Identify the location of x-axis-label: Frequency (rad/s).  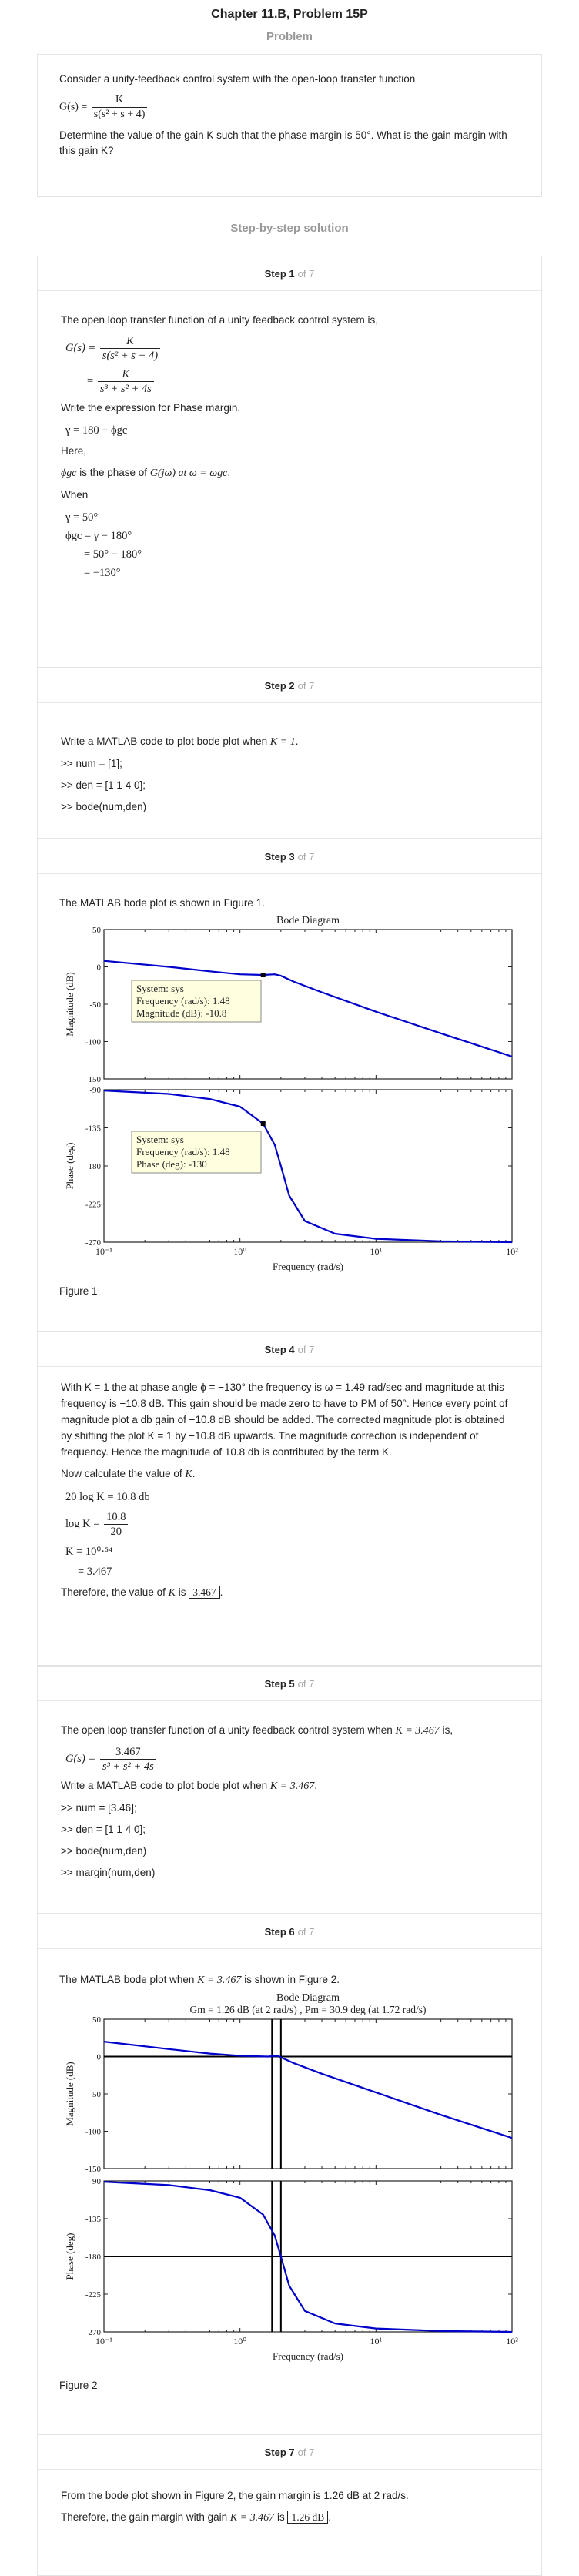
(308, 1266).